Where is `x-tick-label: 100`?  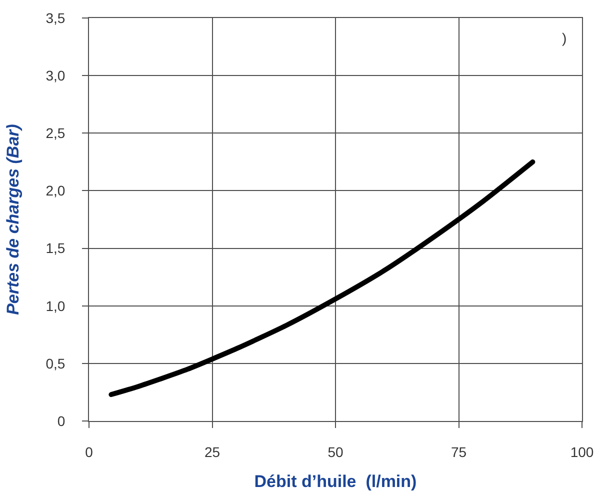
x-tick-label: 100 is located at coordinates (582, 452).